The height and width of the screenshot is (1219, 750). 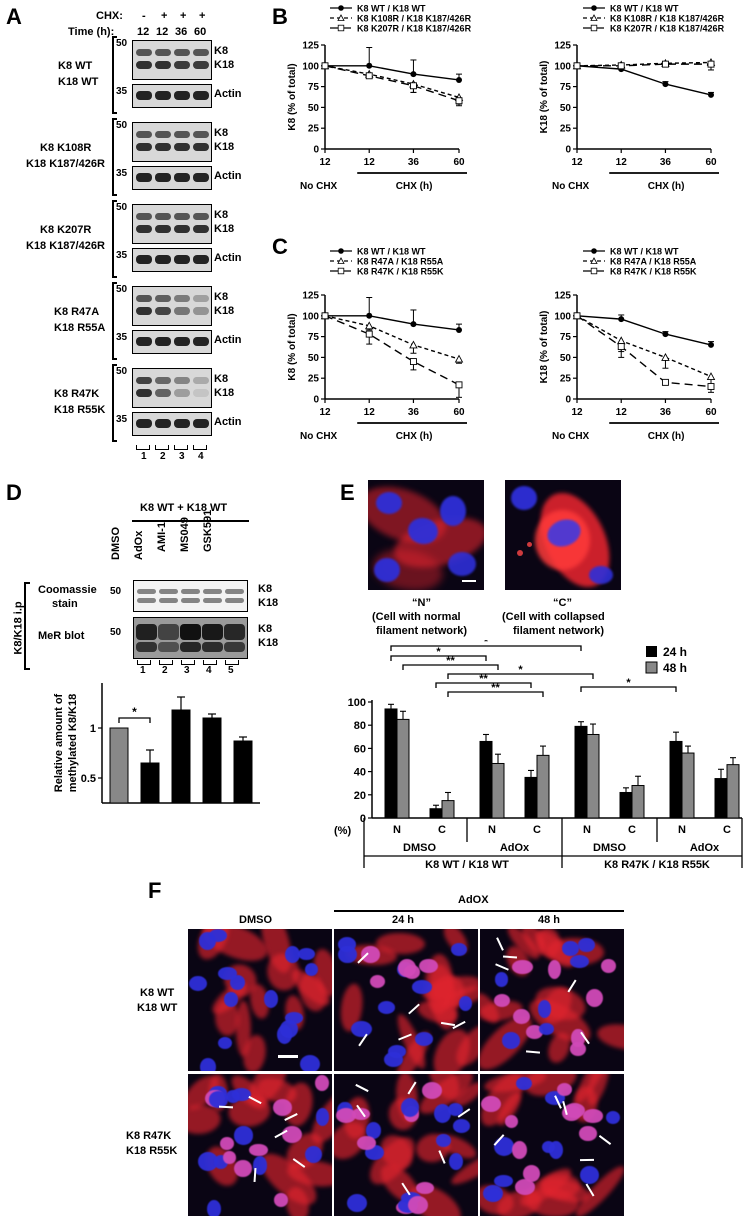 What do you see at coordinates (360, 796) in the screenshot?
I see `e-y-tick-label: 20` at bounding box center [360, 796].